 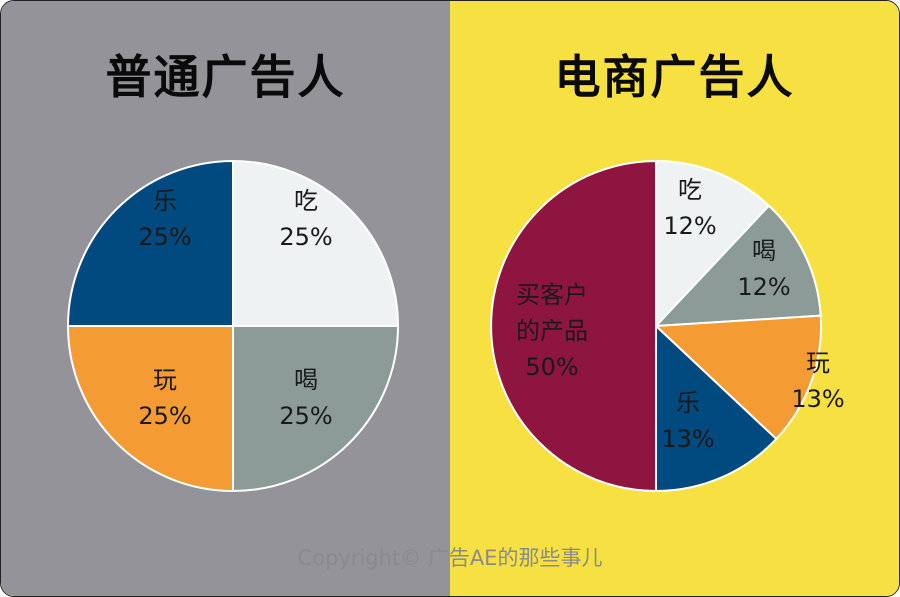 What do you see at coordinates (674, 77) in the screenshot?
I see `right-panel-title: 电商广告人` at bounding box center [674, 77].